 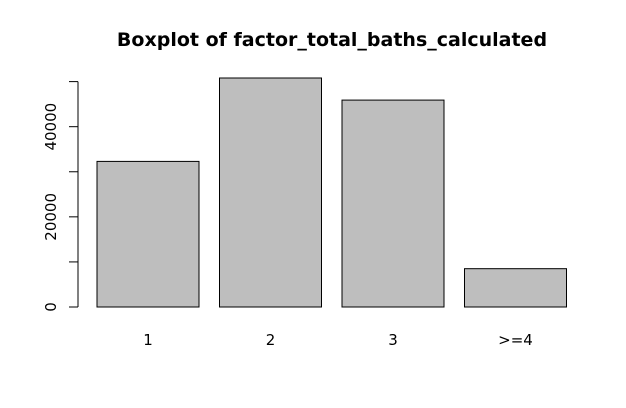 What do you see at coordinates (332, 40) in the screenshot?
I see `chart-title: Boxplot of factor_total_baths_calculated` at bounding box center [332, 40].